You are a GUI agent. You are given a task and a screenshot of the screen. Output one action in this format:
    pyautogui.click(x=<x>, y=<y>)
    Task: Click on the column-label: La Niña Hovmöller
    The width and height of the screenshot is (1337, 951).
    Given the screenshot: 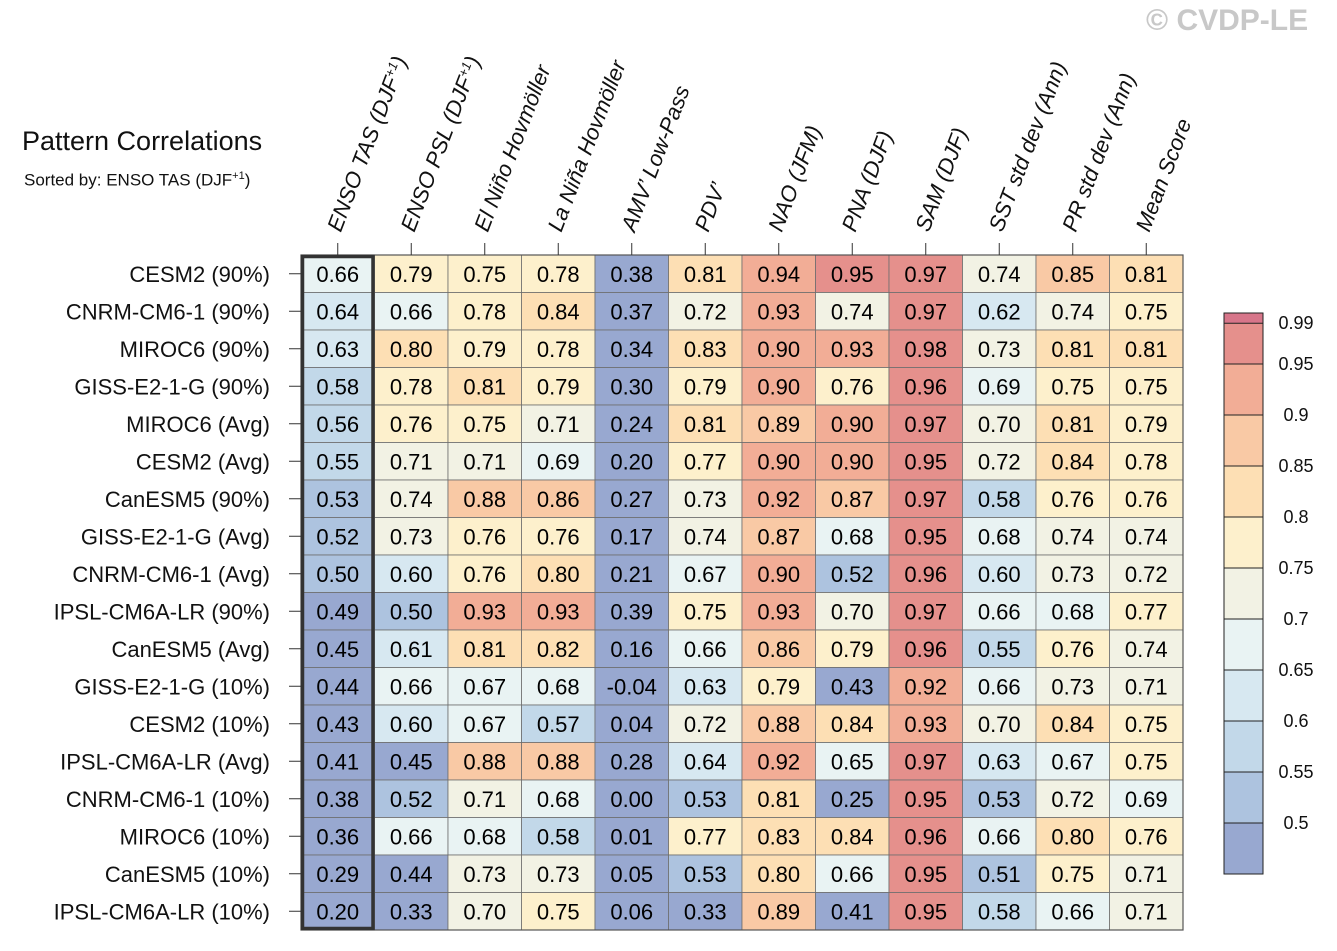 What is the action you would take?
    pyautogui.click(x=587, y=144)
    